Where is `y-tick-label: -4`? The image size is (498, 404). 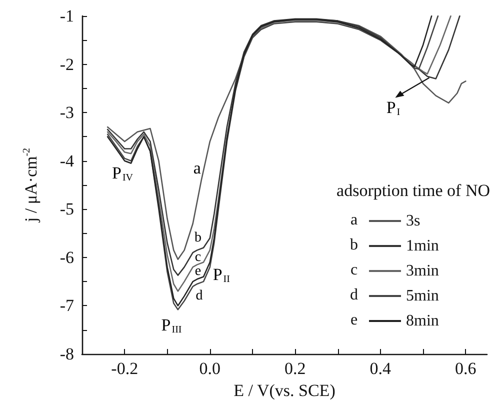
y-tick-label: -4 is located at coordinates (67, 160).